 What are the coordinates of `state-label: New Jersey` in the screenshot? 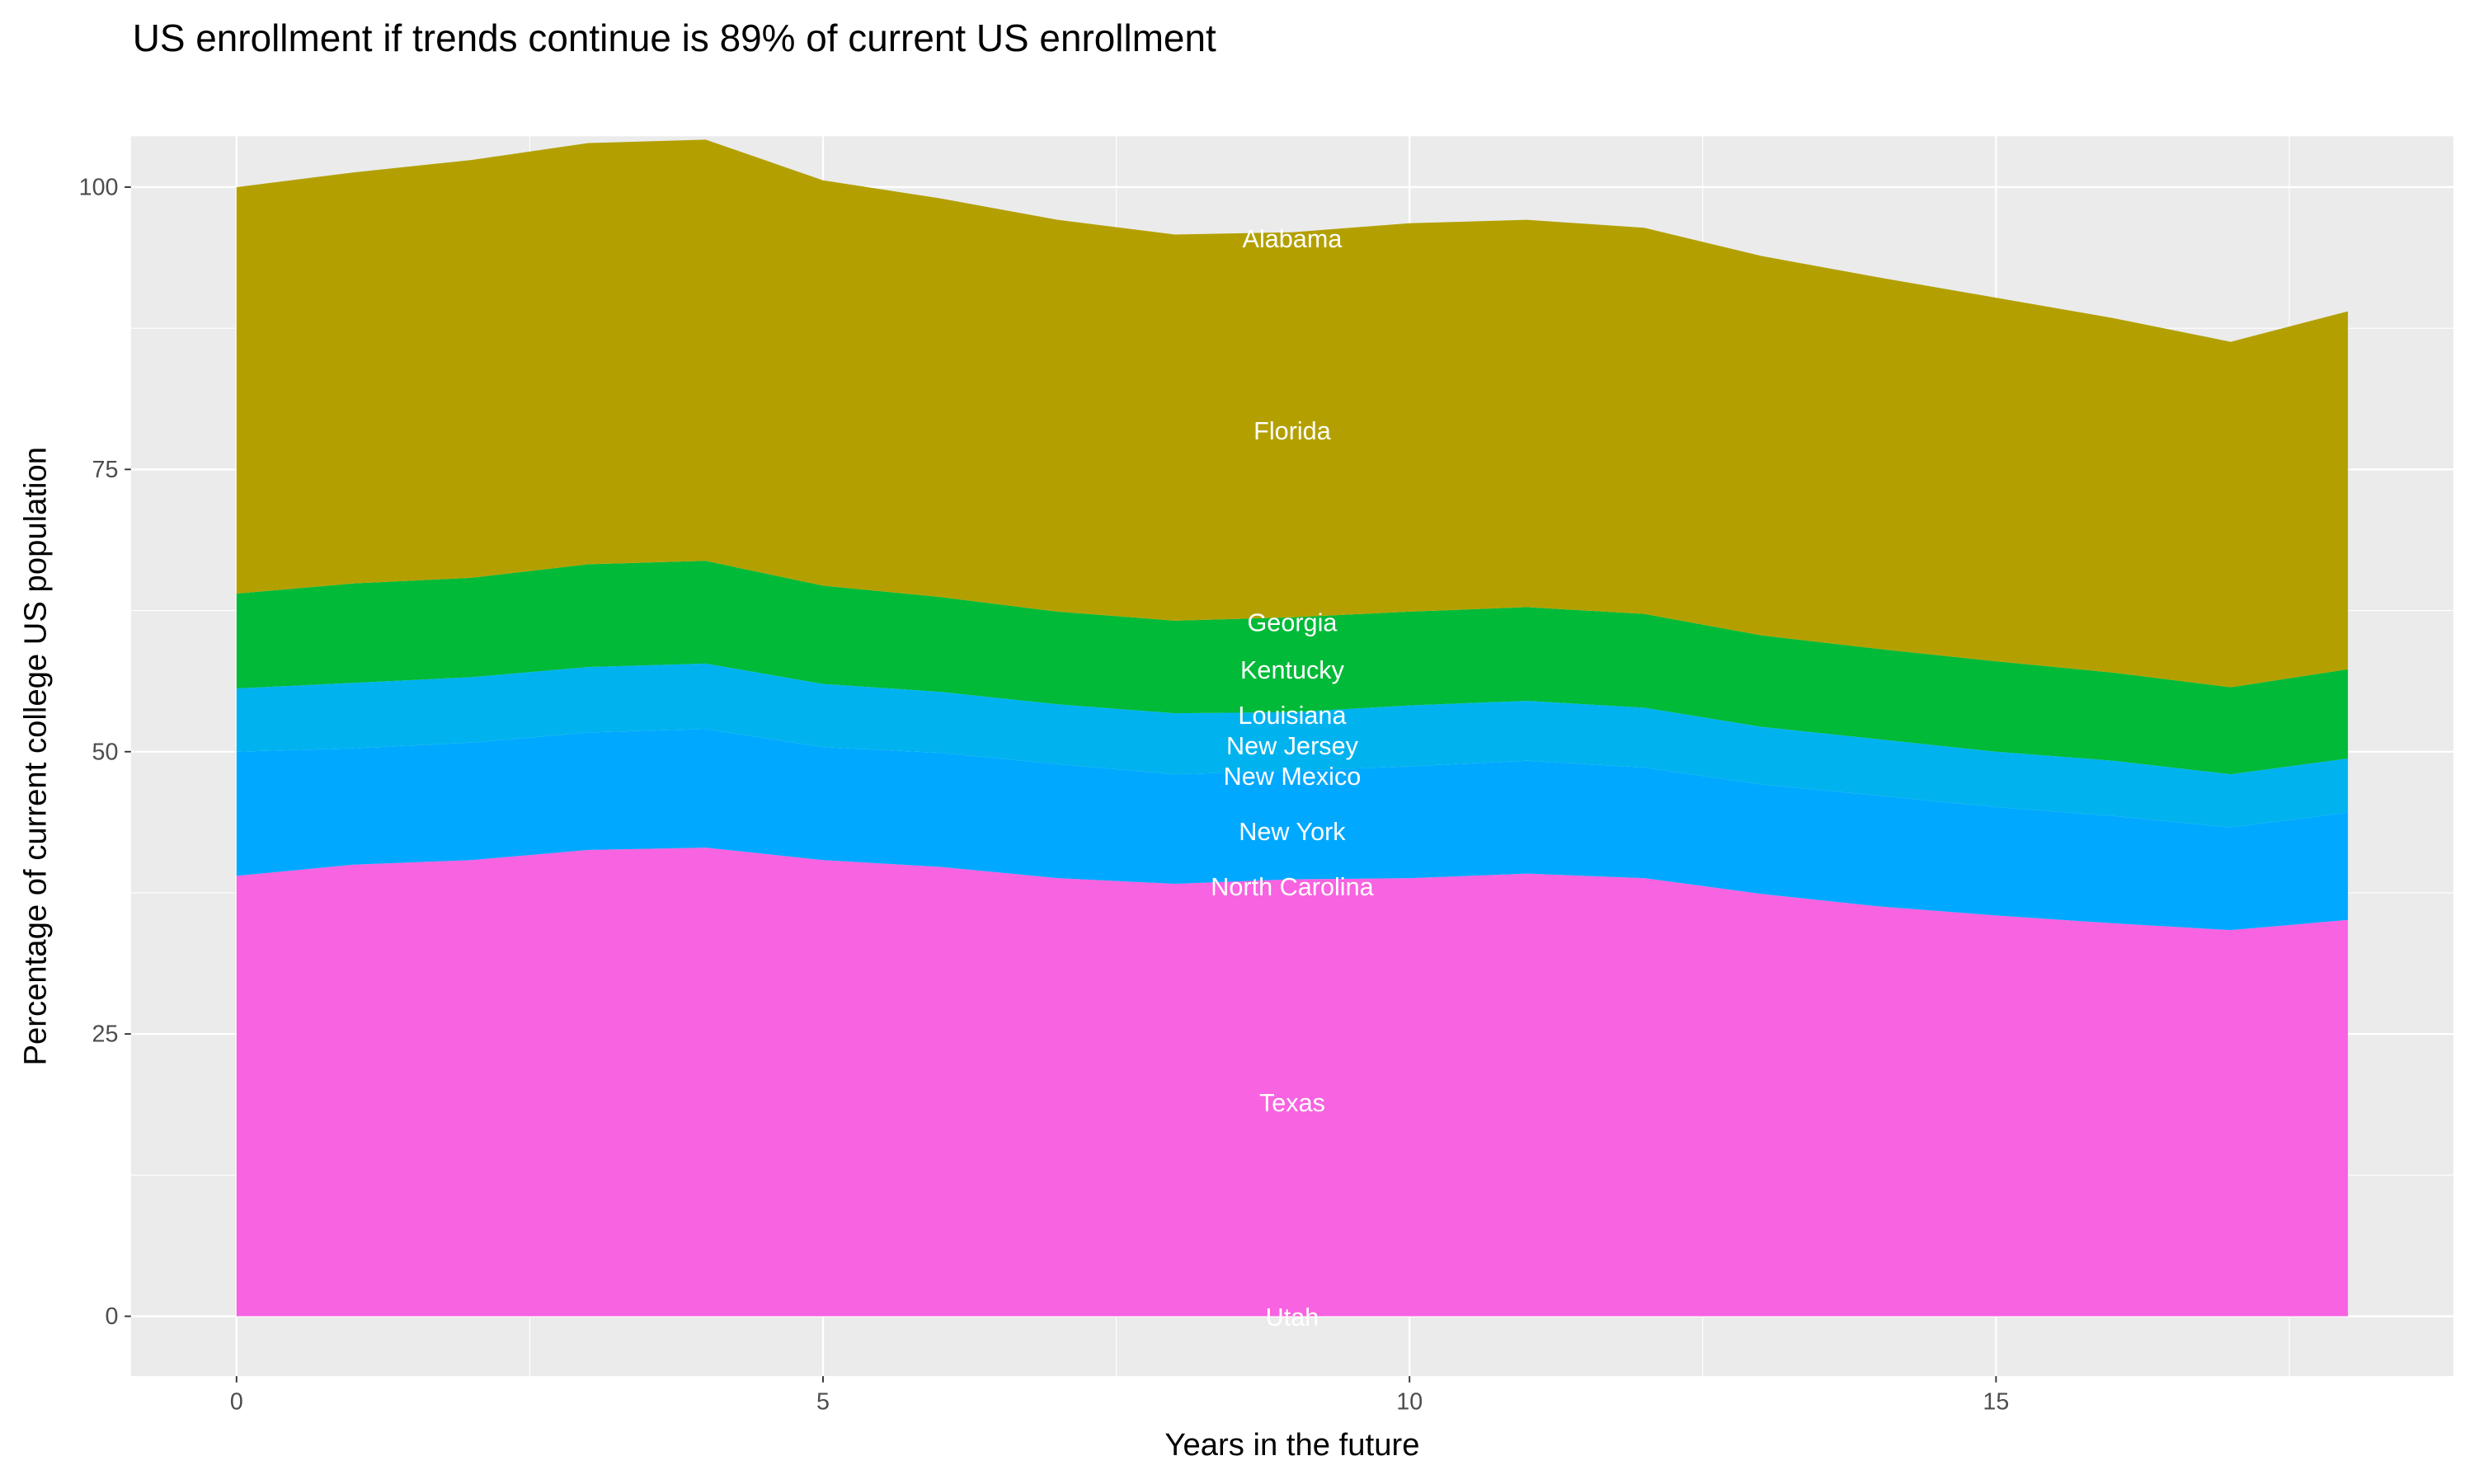 It's located at (1292, 746).